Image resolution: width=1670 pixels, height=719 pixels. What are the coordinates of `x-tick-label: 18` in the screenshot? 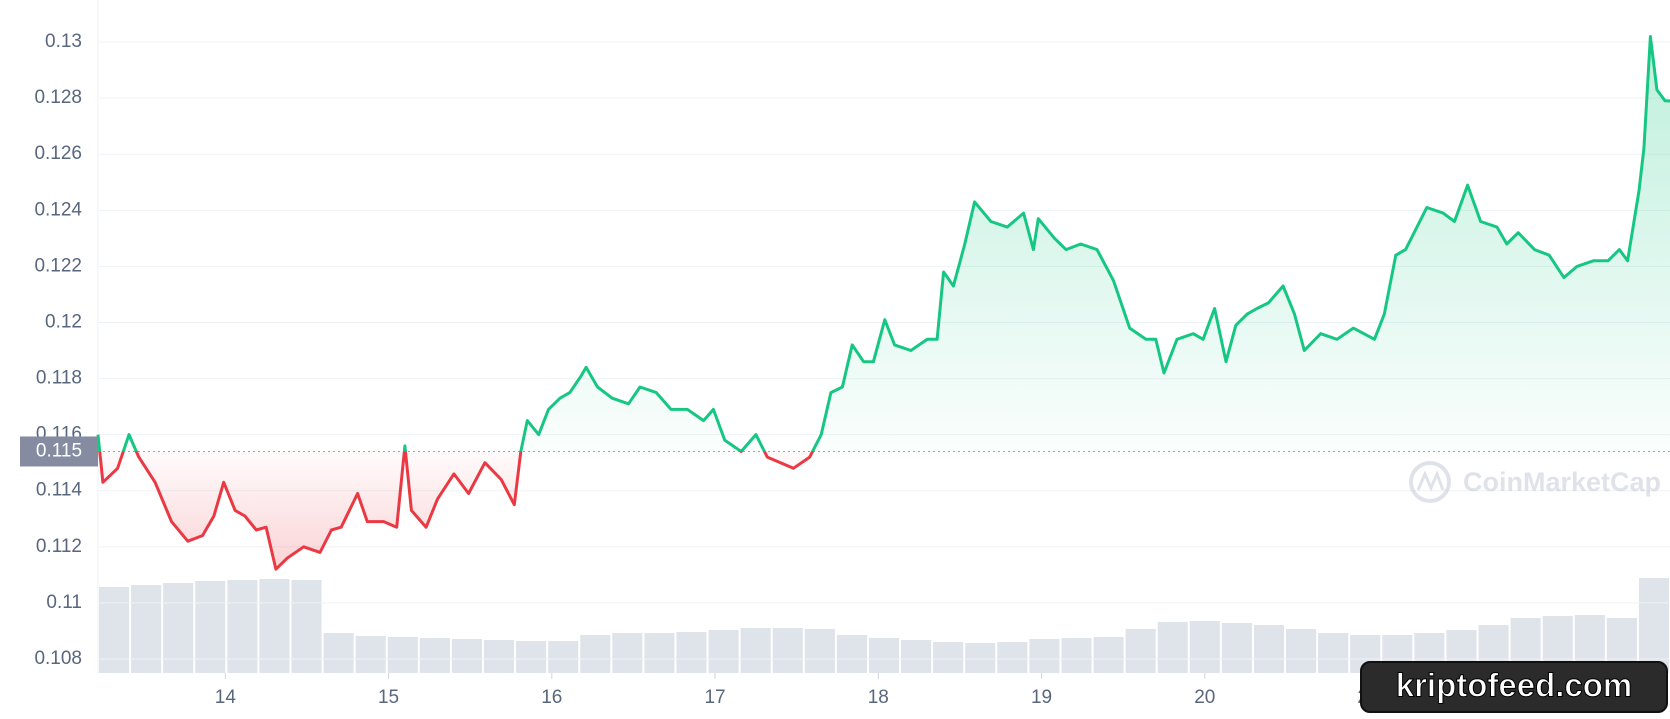 It's located at (878, 697).